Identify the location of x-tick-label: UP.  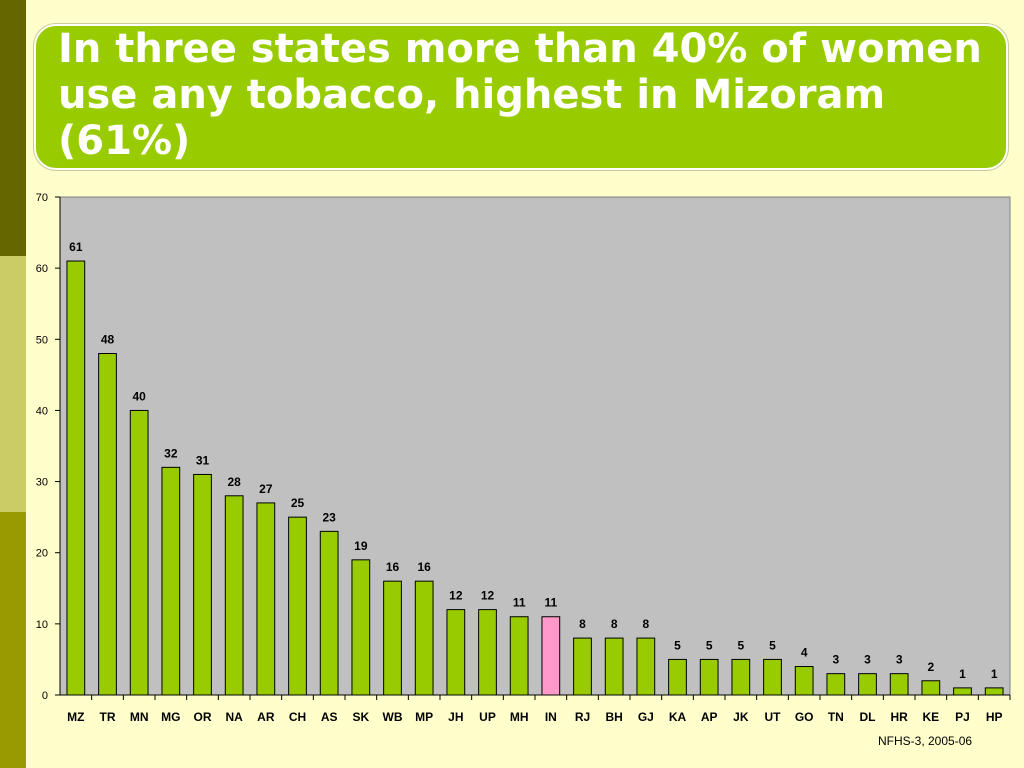
(487, 717).